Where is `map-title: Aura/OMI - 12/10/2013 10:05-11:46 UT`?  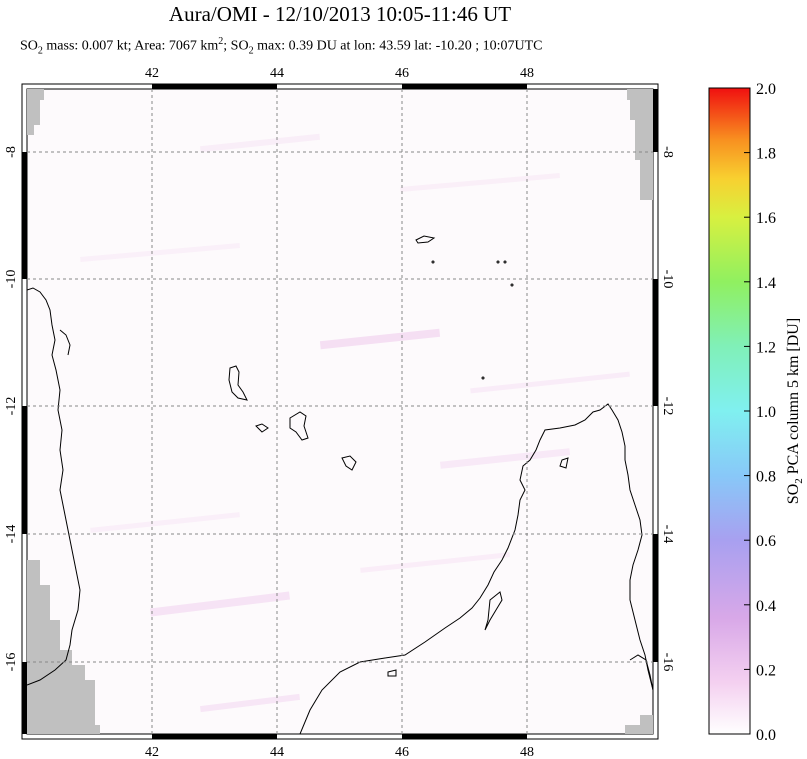
map-title: Aura/OMI - 12/10/2013 10:05-11:46 UT is located at coordinates (340, 14).